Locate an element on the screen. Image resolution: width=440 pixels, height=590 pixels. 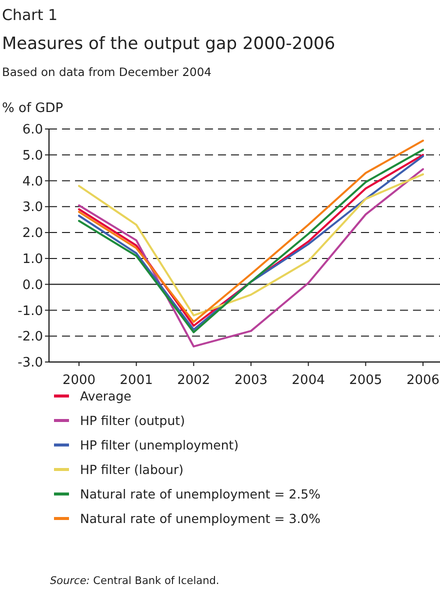
x-tick-label: 2002 is located at coordinates (193, 380).